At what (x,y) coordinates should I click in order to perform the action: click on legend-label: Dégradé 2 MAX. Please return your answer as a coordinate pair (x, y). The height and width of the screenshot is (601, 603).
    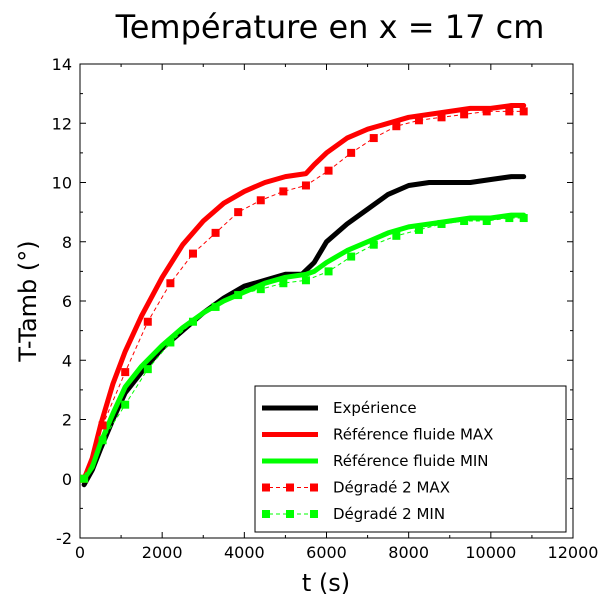
    Looking at the image, I should click on (391, 488).